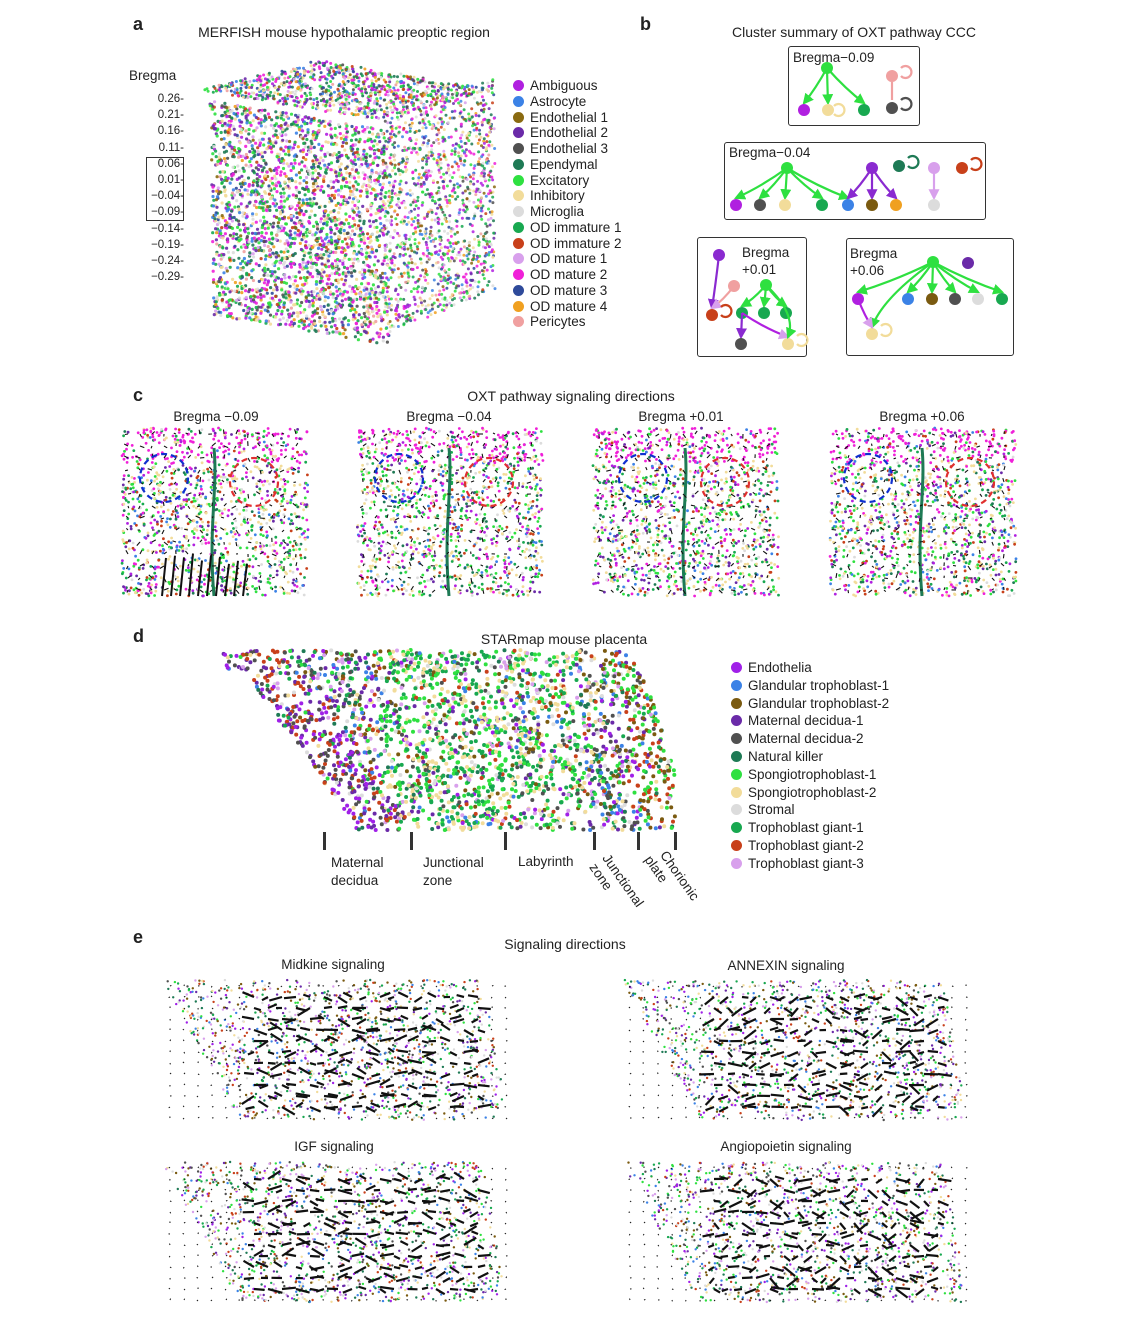 The width and height of the screenshot is (1138, 1320). I want to click on bregma-tick-label: −0.24-, so click(167, 261).